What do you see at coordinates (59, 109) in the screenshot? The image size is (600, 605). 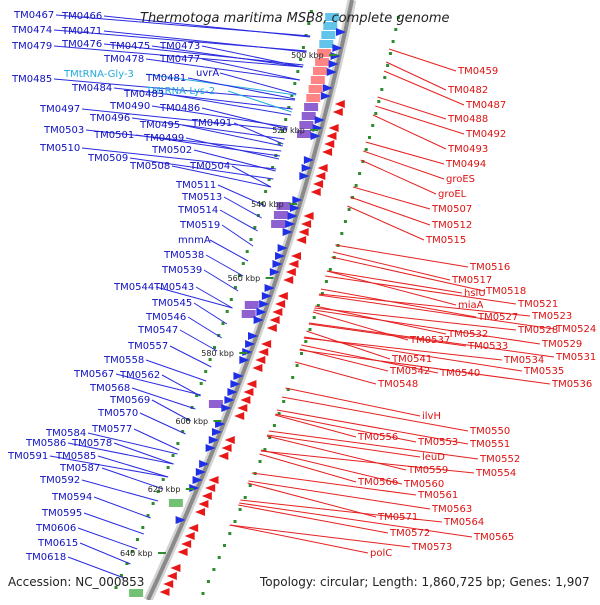 I see `gene-label-left: TM0497` at bounding box center [59, 109].